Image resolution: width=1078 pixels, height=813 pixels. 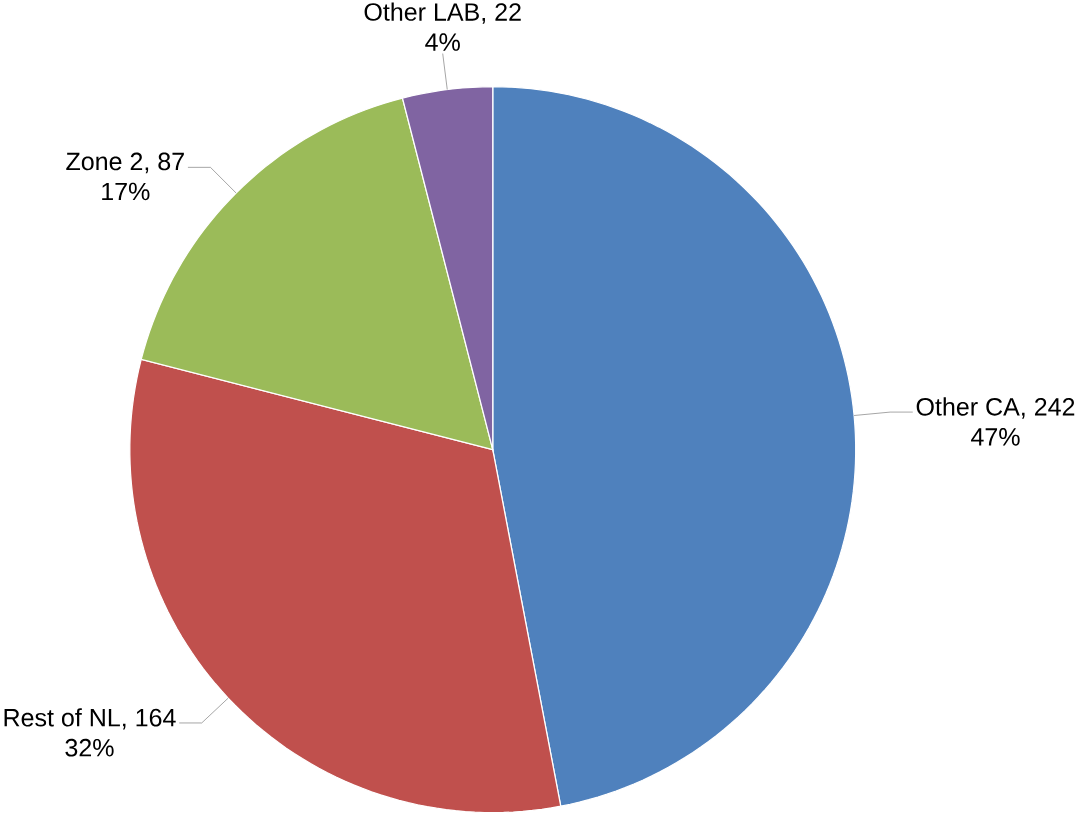 I want to click on slice-label: Zone 2, 87, so click(x=125, y=163).